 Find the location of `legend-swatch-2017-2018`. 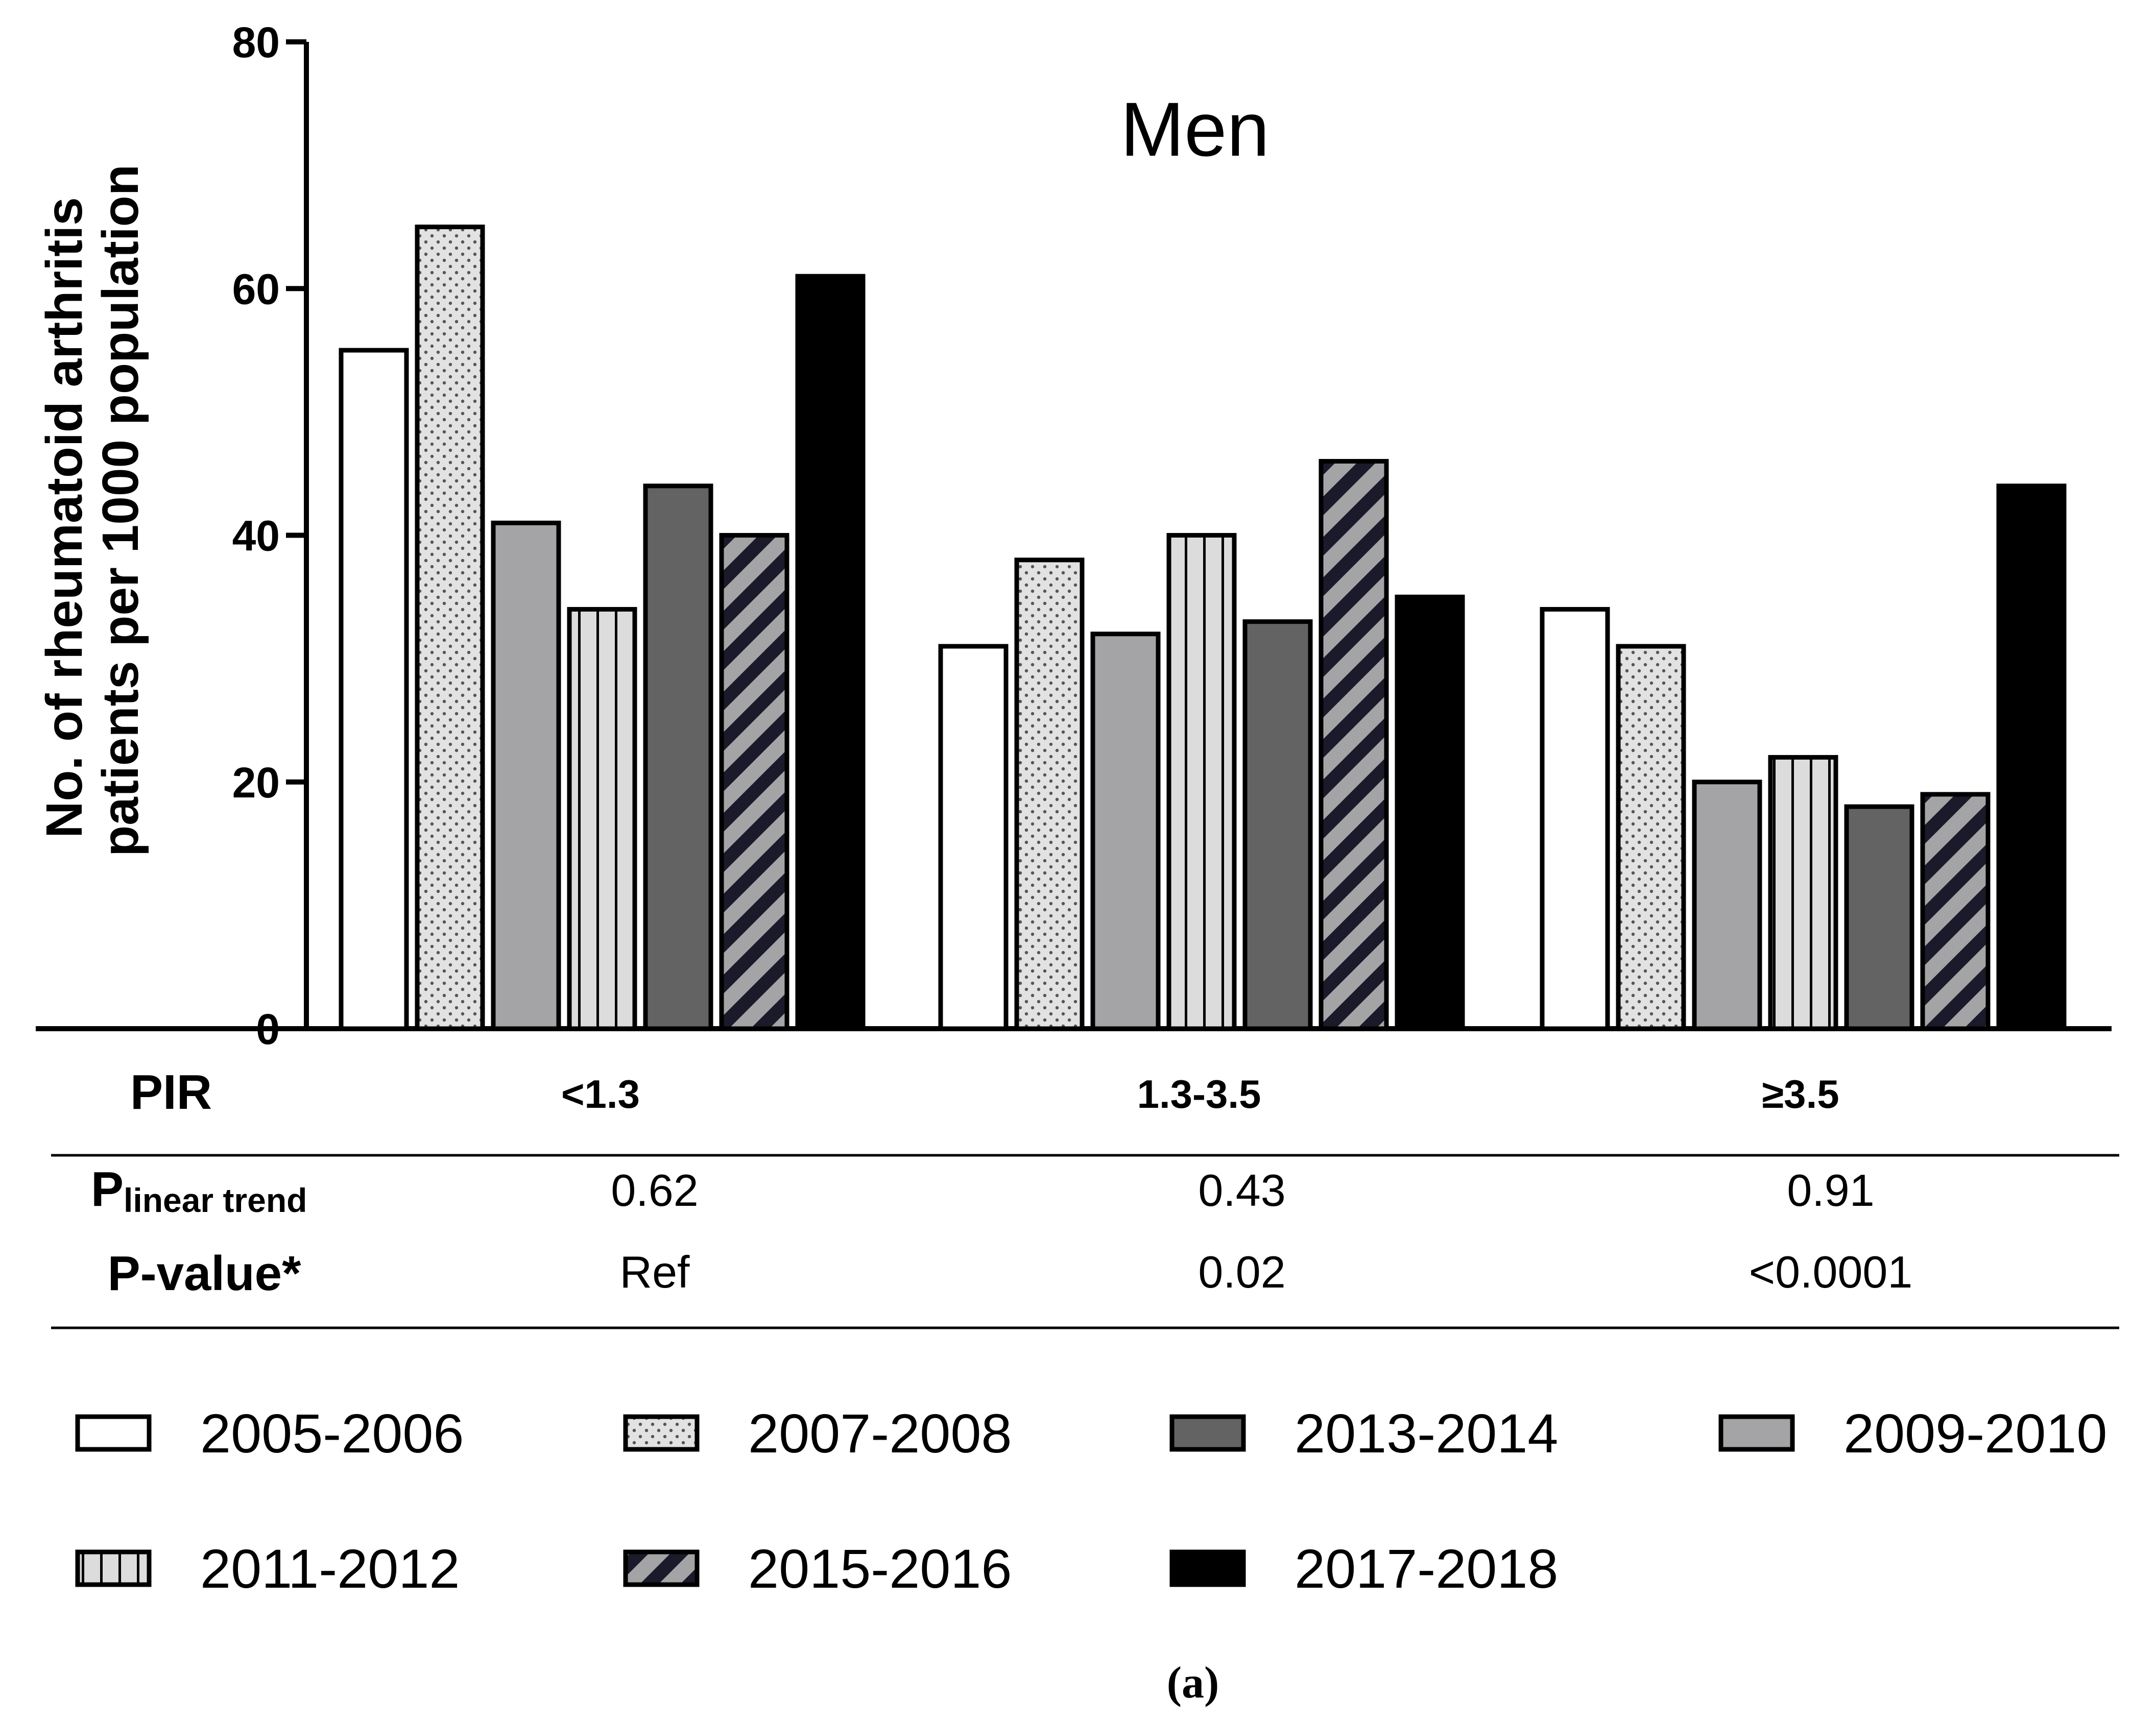

legend-swatch-2017-2018 is located at coordinates (1207, 1568).